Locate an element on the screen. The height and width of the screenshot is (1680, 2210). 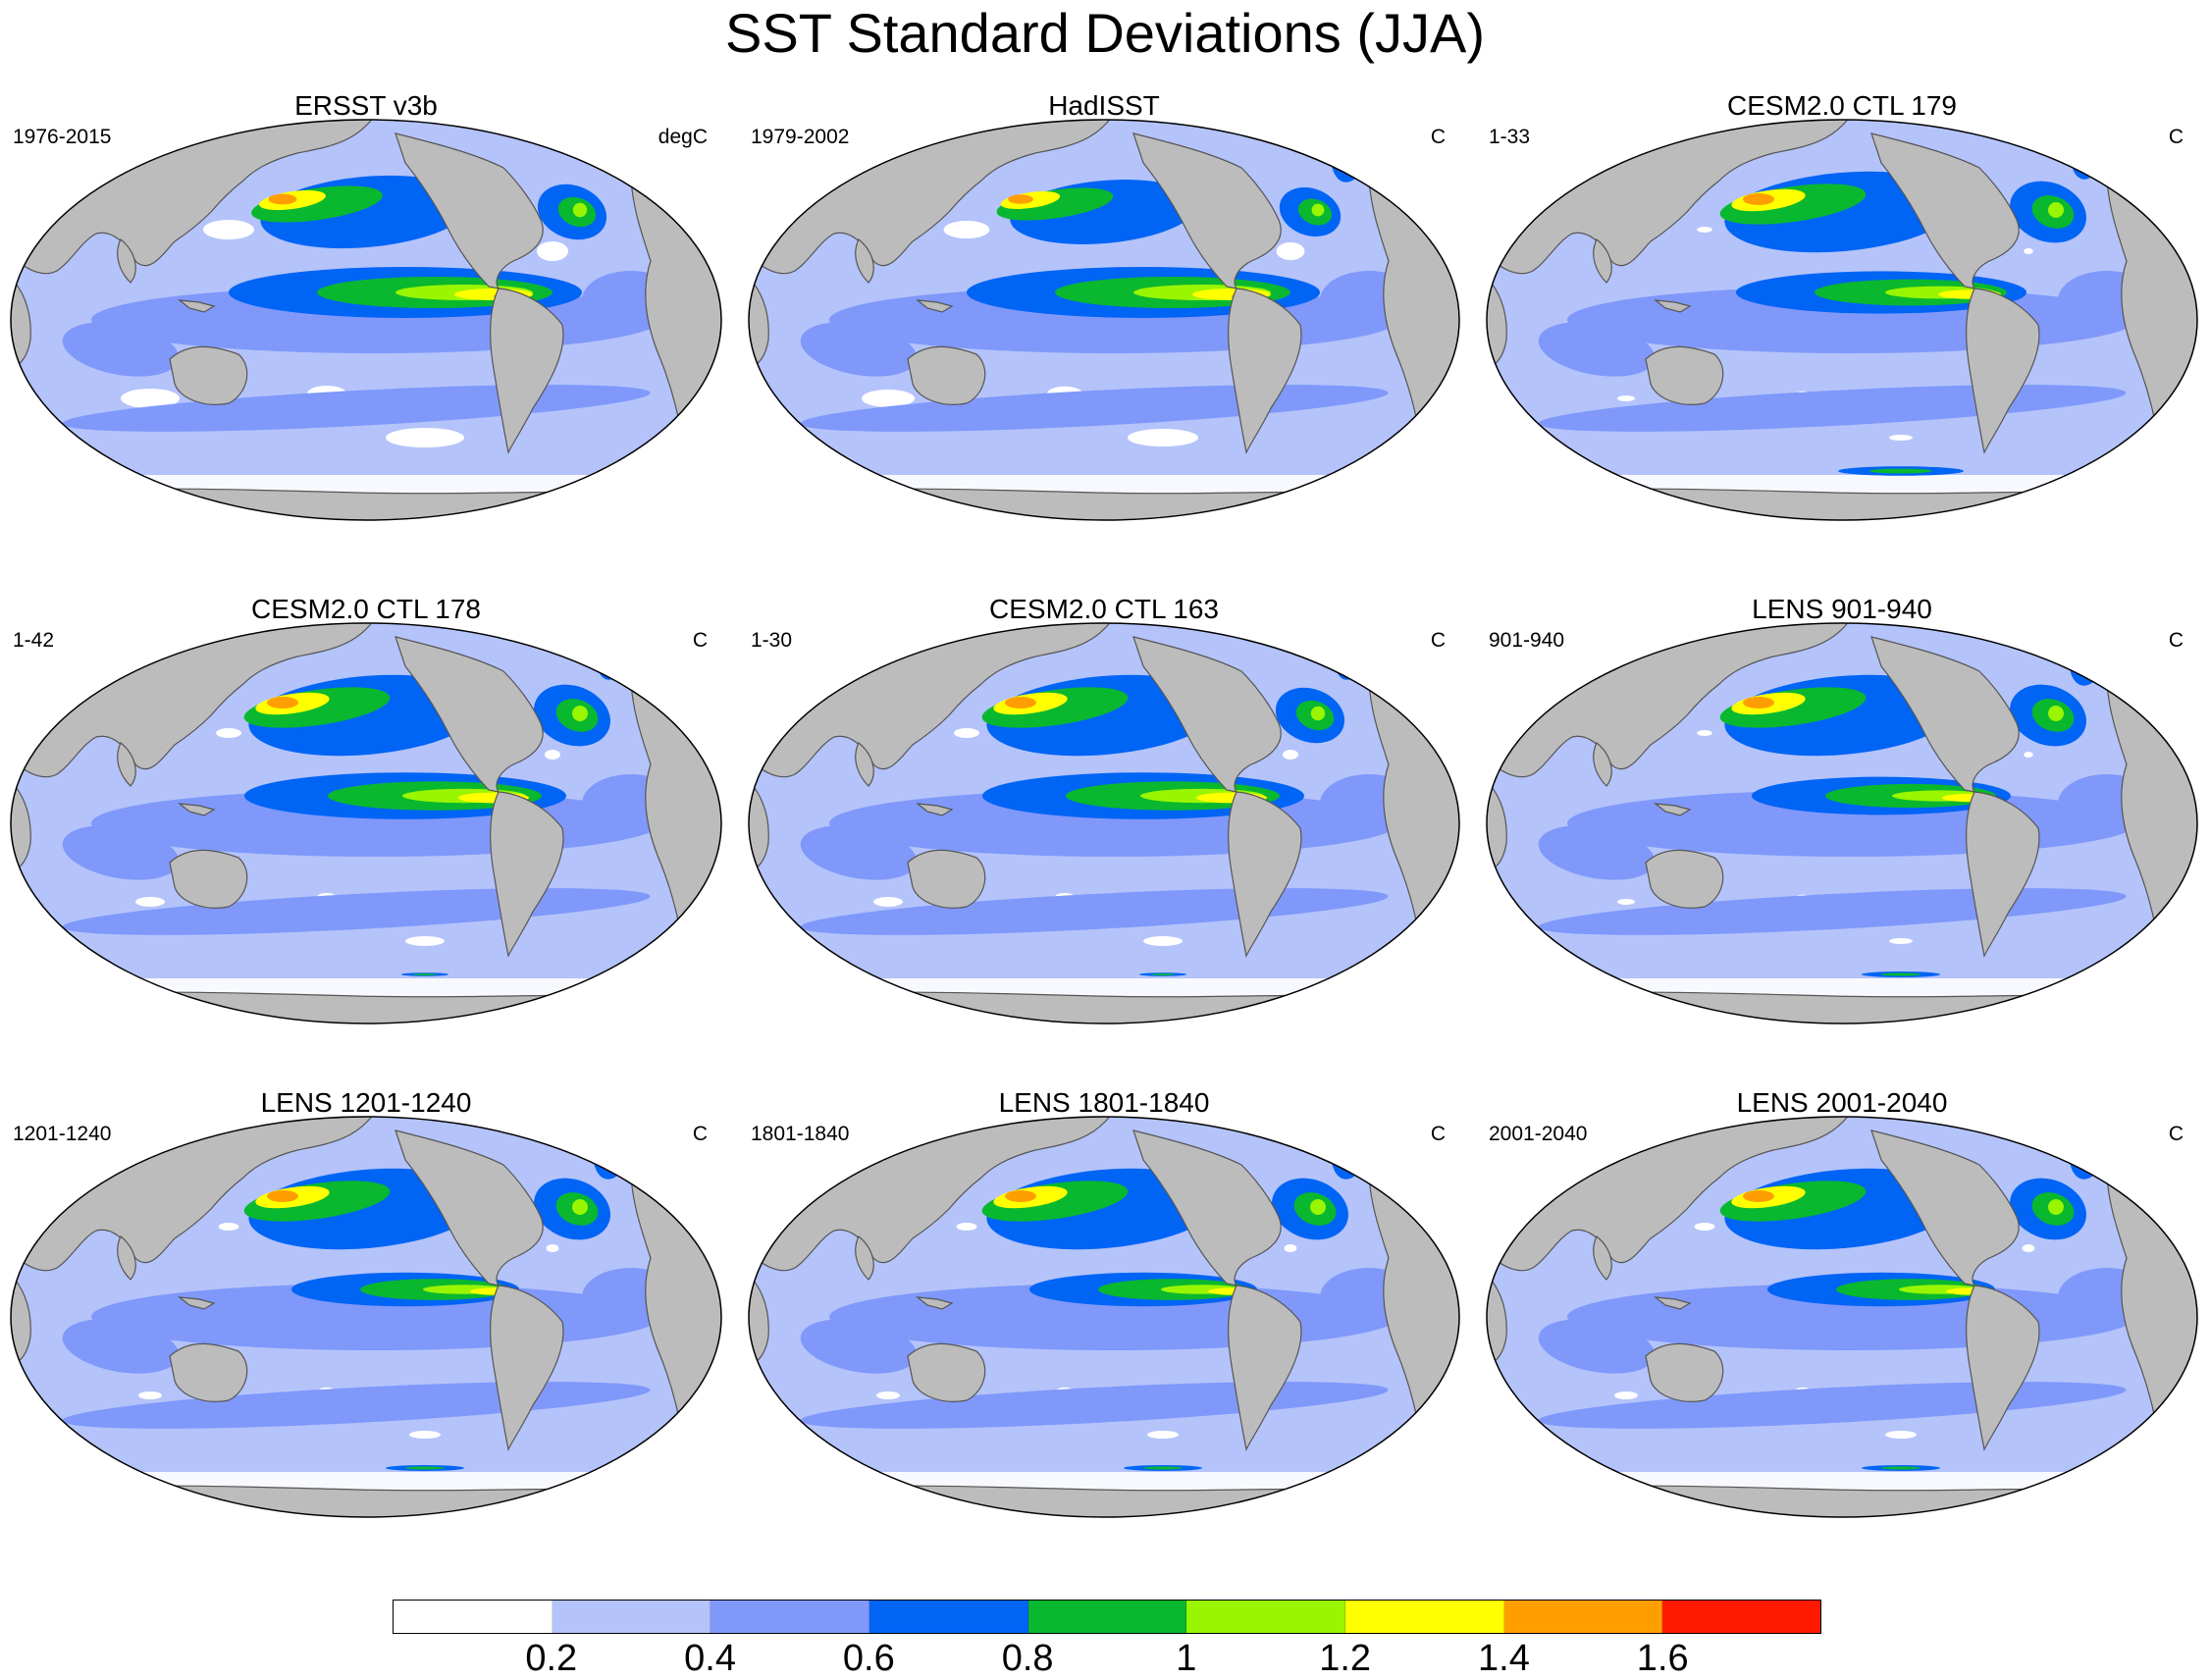
figure-title: SST Standard Deviations (JJA) is located at coordinates (1105, 33).